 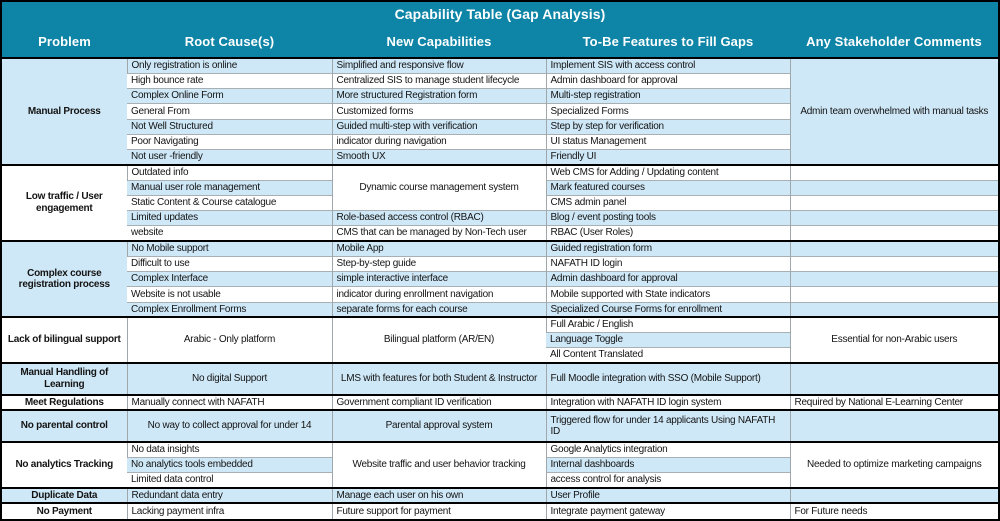 What do you see at coordinates (439, 41) in the screenshot?
I see `column-header-new-capabilities: New Capabilities` at bounding box center [439, 41].